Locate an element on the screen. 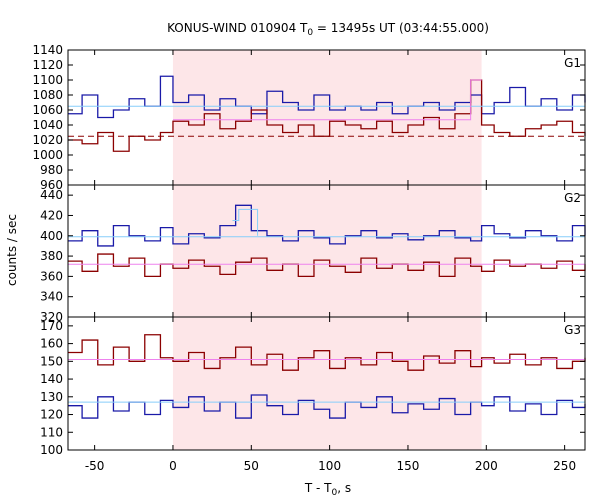 This screenshot has width=600, height=500. x-tick-label: 0 is located at coordinates (173, 466).